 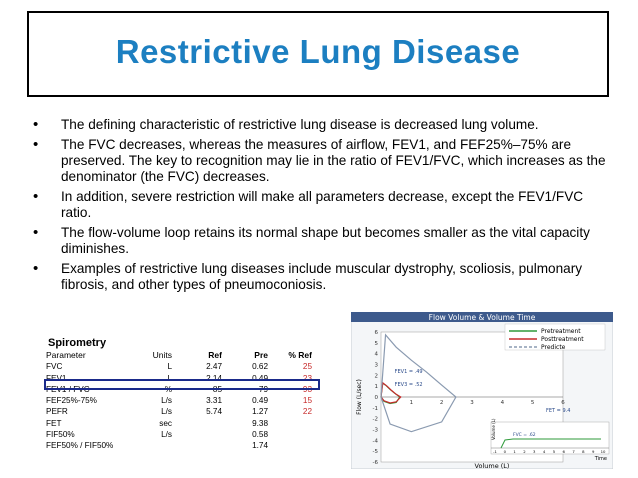 What do you see at coordinates (377, 366) in the screenshot?
I see `y-tick-label: 3` at bounding box center [377, 366].